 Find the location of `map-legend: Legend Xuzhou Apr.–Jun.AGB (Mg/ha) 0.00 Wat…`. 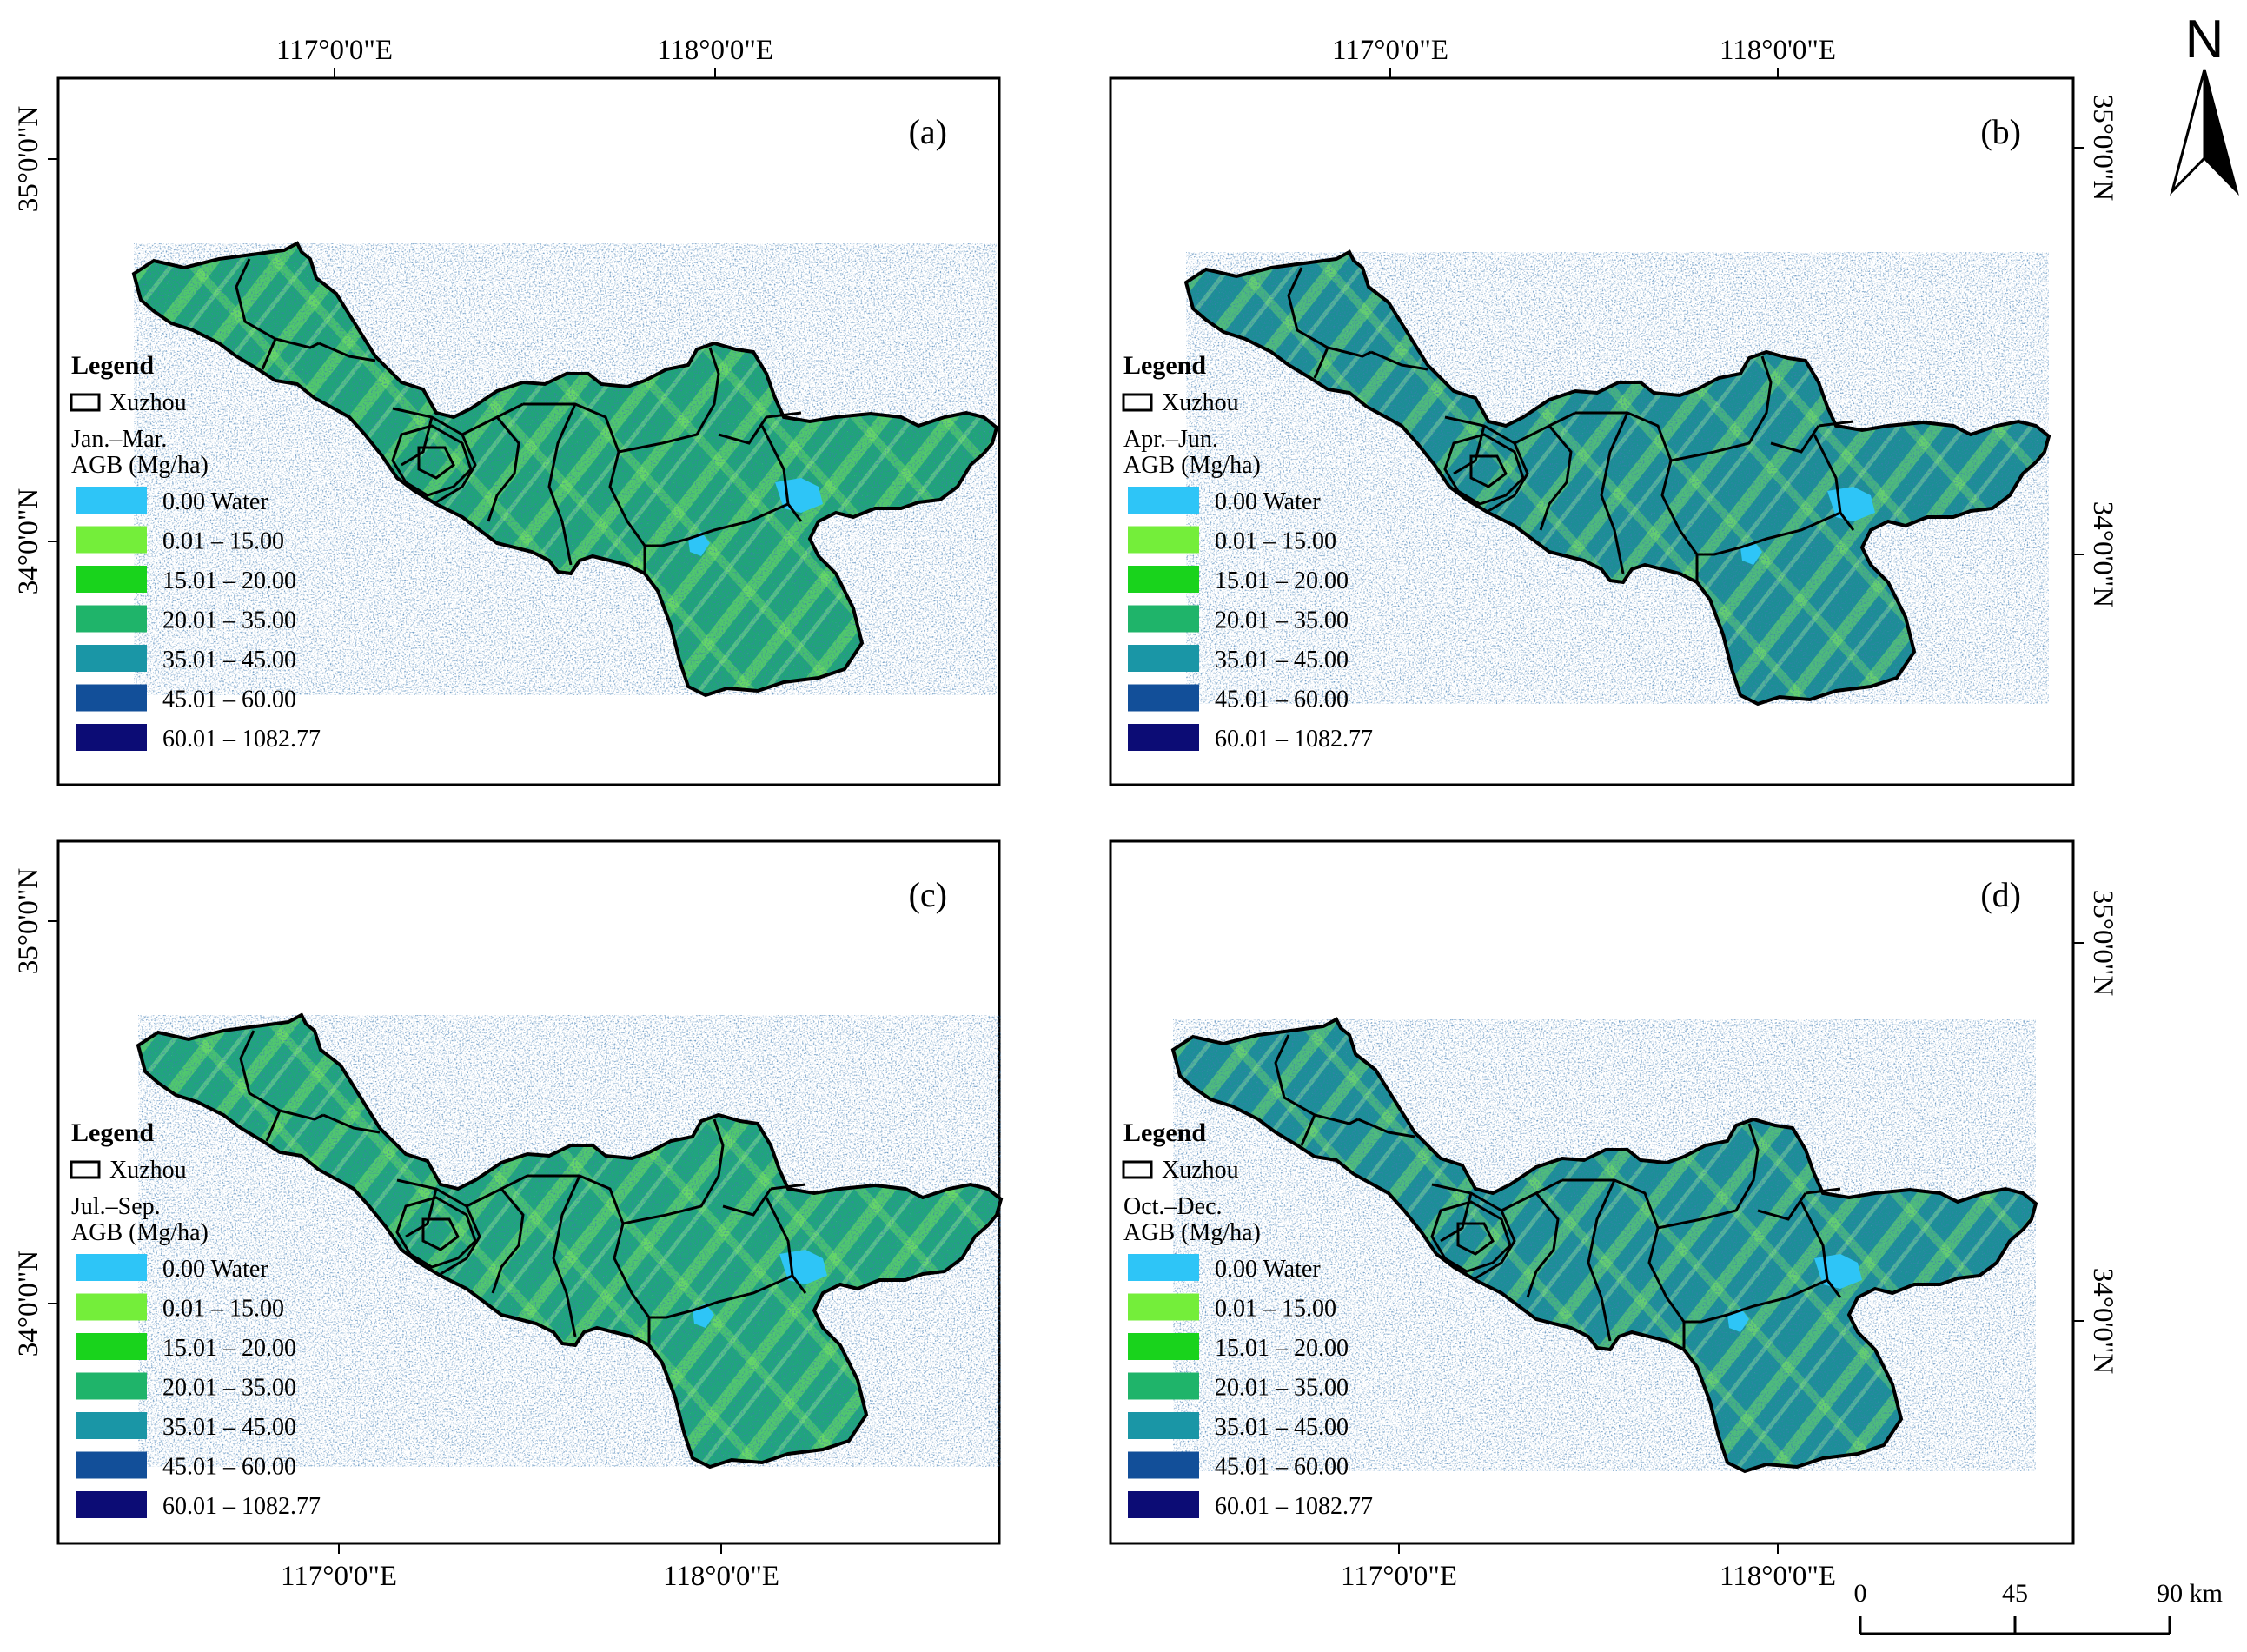

map-legend: Legend Xuzhou Apr.–Jun.AGB (Mg/ha) 0.00 Wat… is located at coordinates (1248, 552).